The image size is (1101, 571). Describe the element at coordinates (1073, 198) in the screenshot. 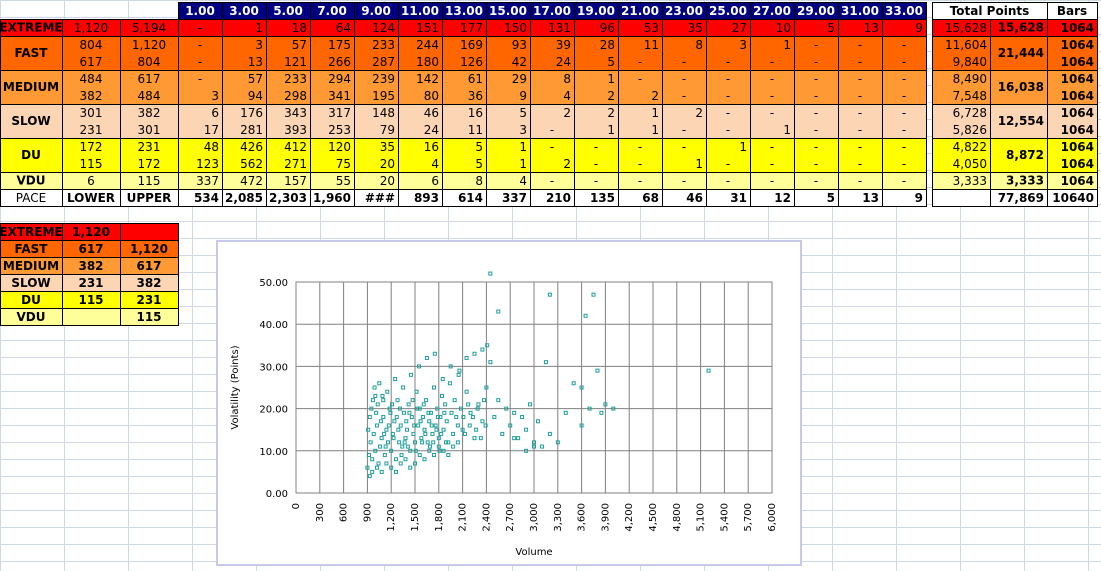

I see `pace-bars-value: 10640` at that location.